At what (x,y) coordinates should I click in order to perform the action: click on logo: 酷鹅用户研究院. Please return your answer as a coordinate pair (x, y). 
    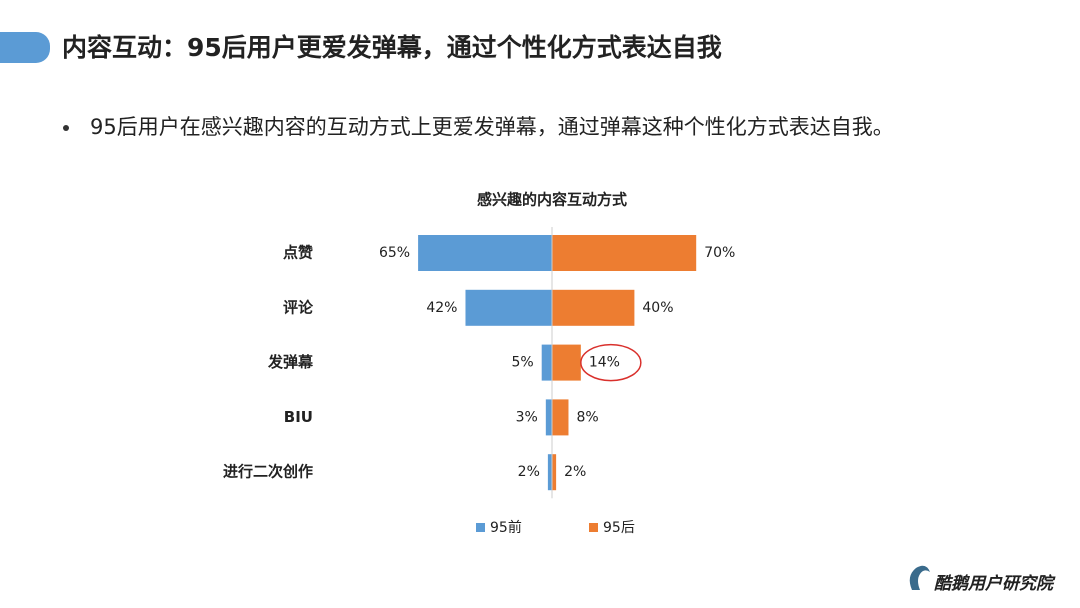
    Looking at the image, I should click on (982, 579).